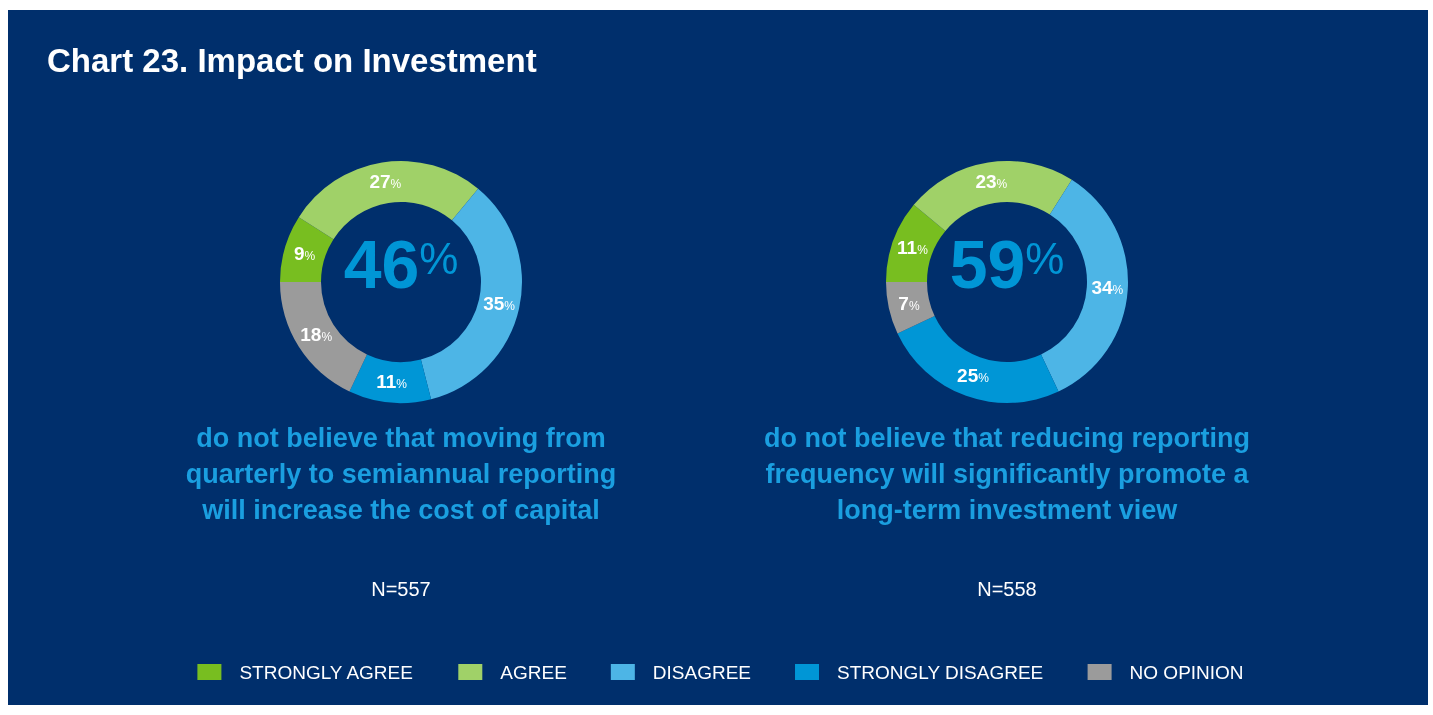 The height and width of the screenshot is (715, 1433). Describe the element at coordinates (1007, 589) in the screenshot. I see `text: N=558` at that location.